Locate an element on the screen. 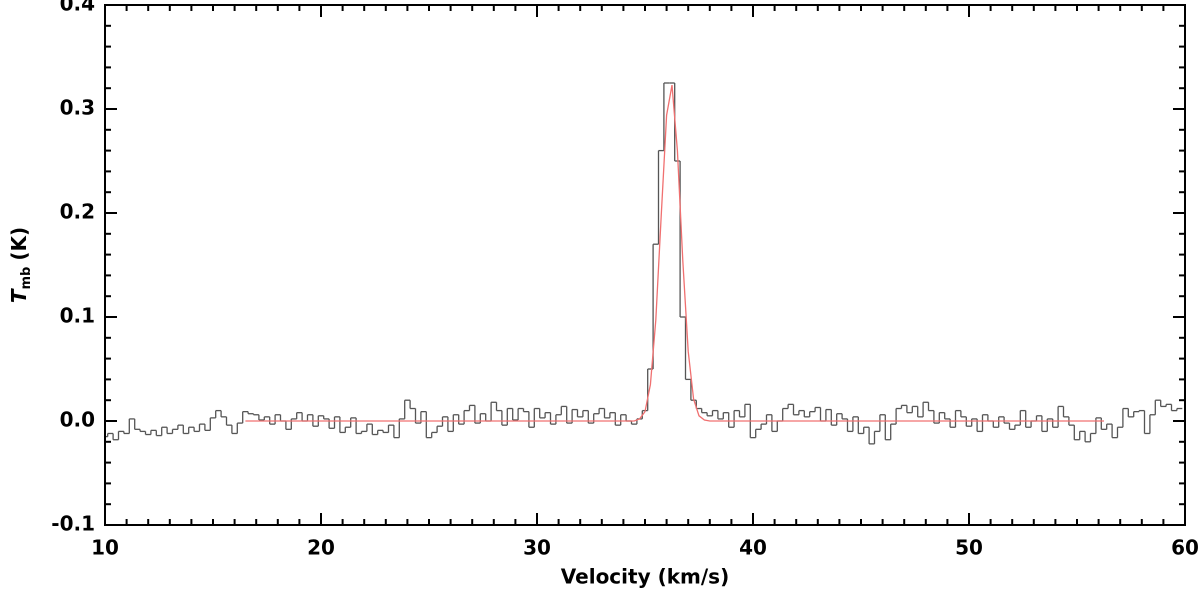 The width and height of the screenshot is (1200, 596). x-tick-label: 60 is located at coordinates (1185, 548).